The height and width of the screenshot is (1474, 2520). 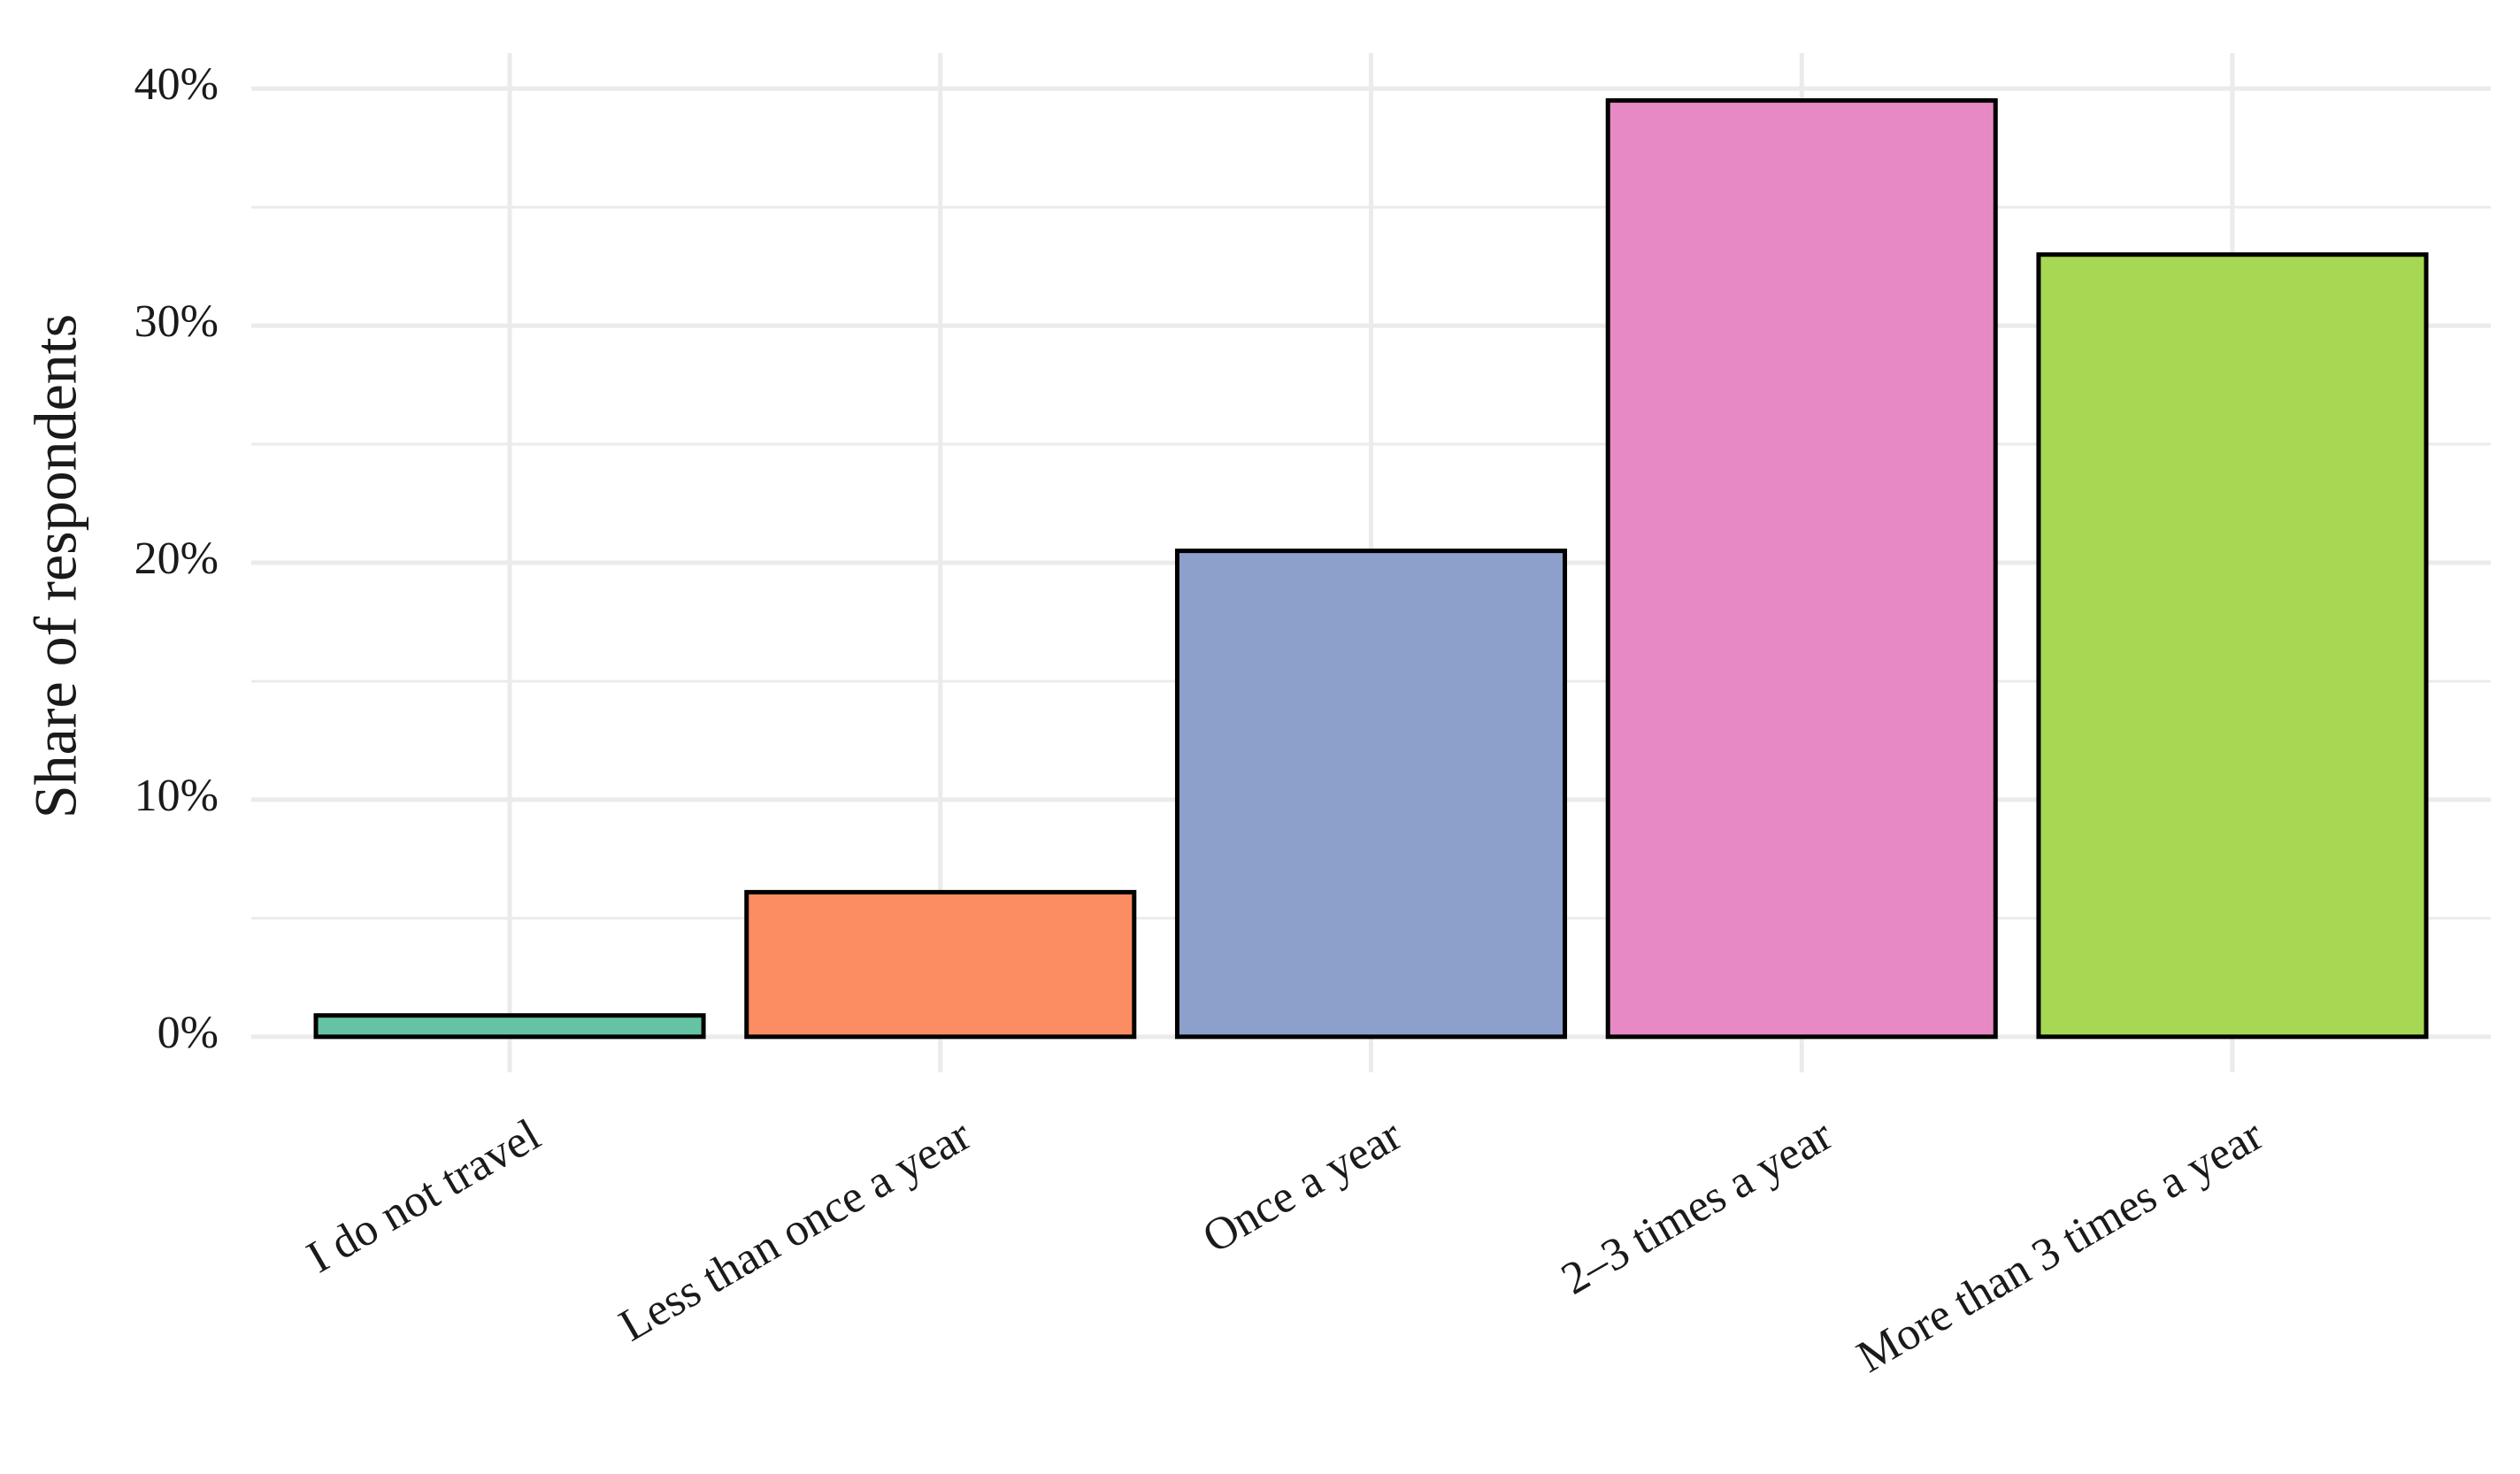 I want to click on y-tick-label: 30%, so click(x=176, y=321).